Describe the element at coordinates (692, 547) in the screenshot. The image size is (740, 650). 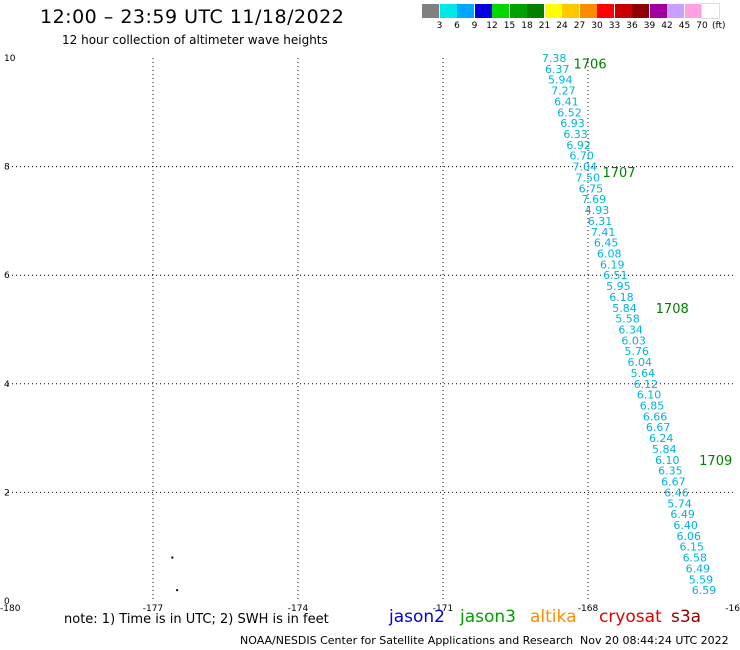
I see `wave-height-label: 6.15` at that location.